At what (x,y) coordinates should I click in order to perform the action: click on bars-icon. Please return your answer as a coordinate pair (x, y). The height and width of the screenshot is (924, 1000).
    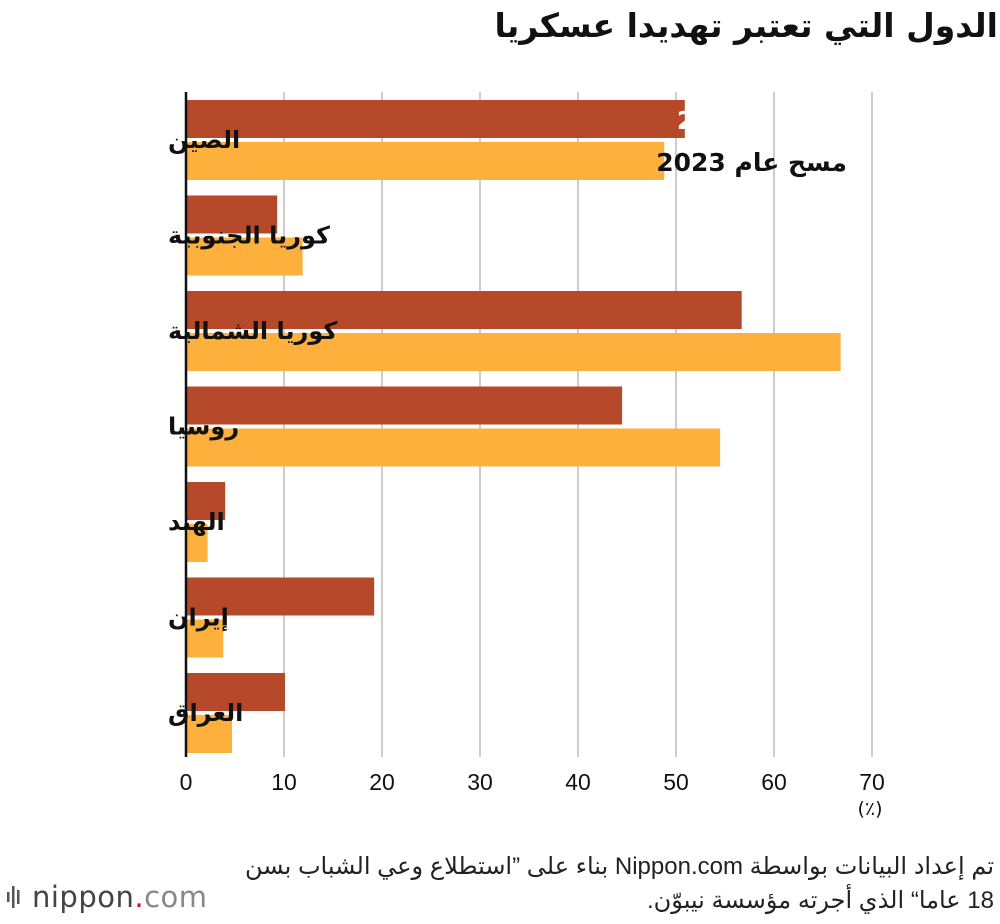
    Looking at the image, I should click on (13, 897).